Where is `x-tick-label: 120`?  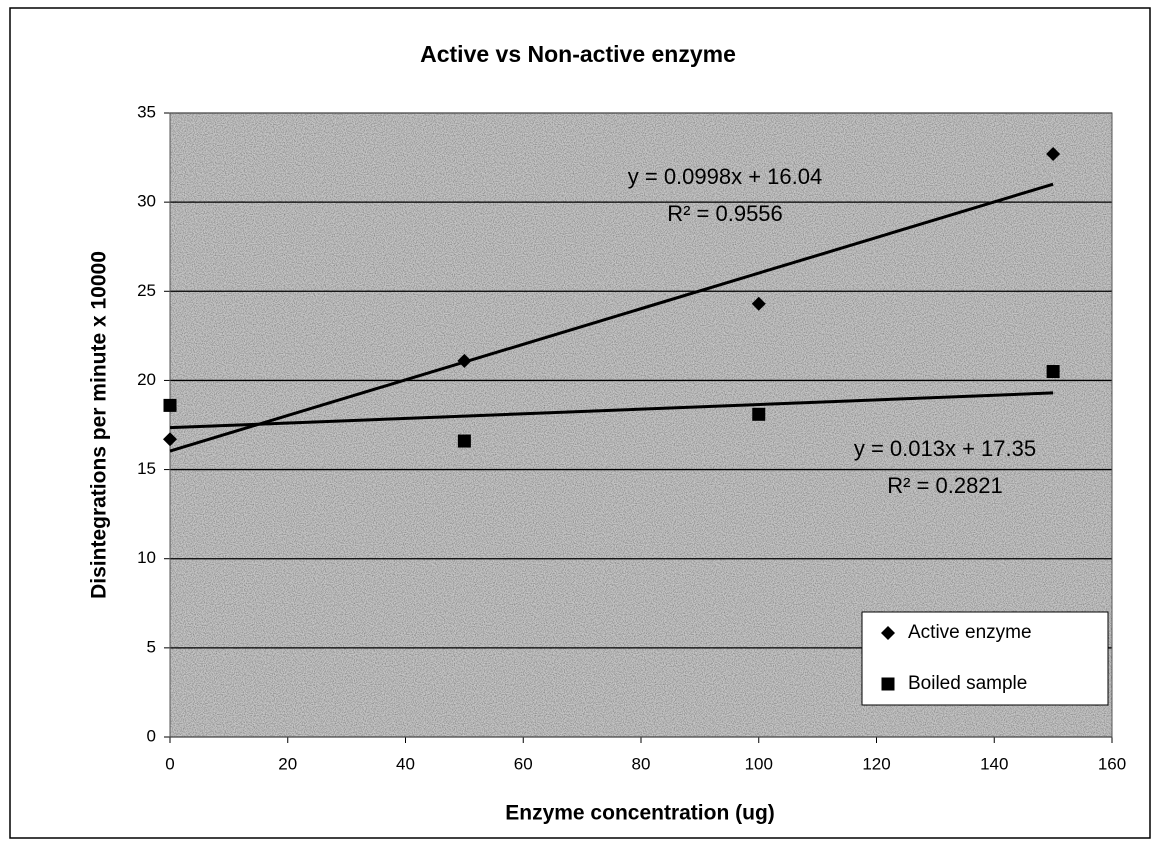 x-tick-label: 120 is located at coordinates (876, 763).